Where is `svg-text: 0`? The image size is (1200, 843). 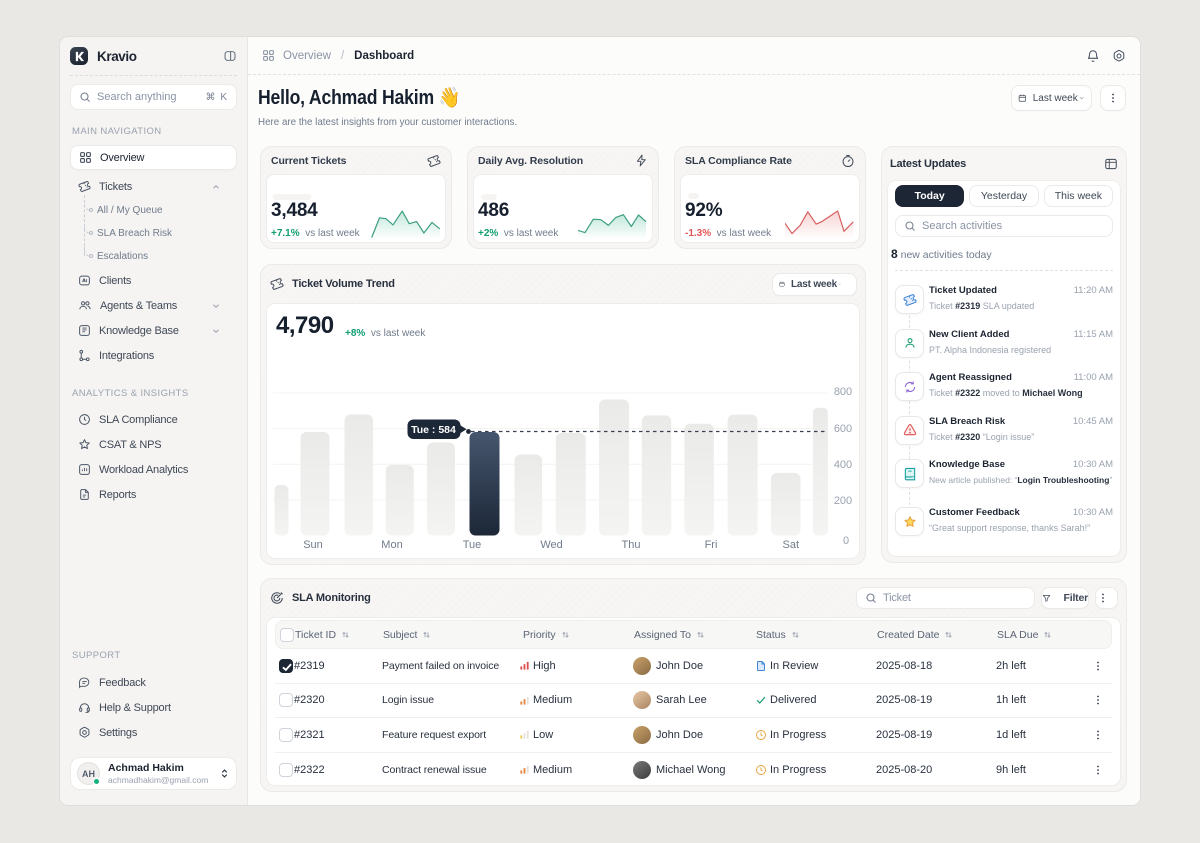 svg-text: 0 is located at coordinates (846, 541).